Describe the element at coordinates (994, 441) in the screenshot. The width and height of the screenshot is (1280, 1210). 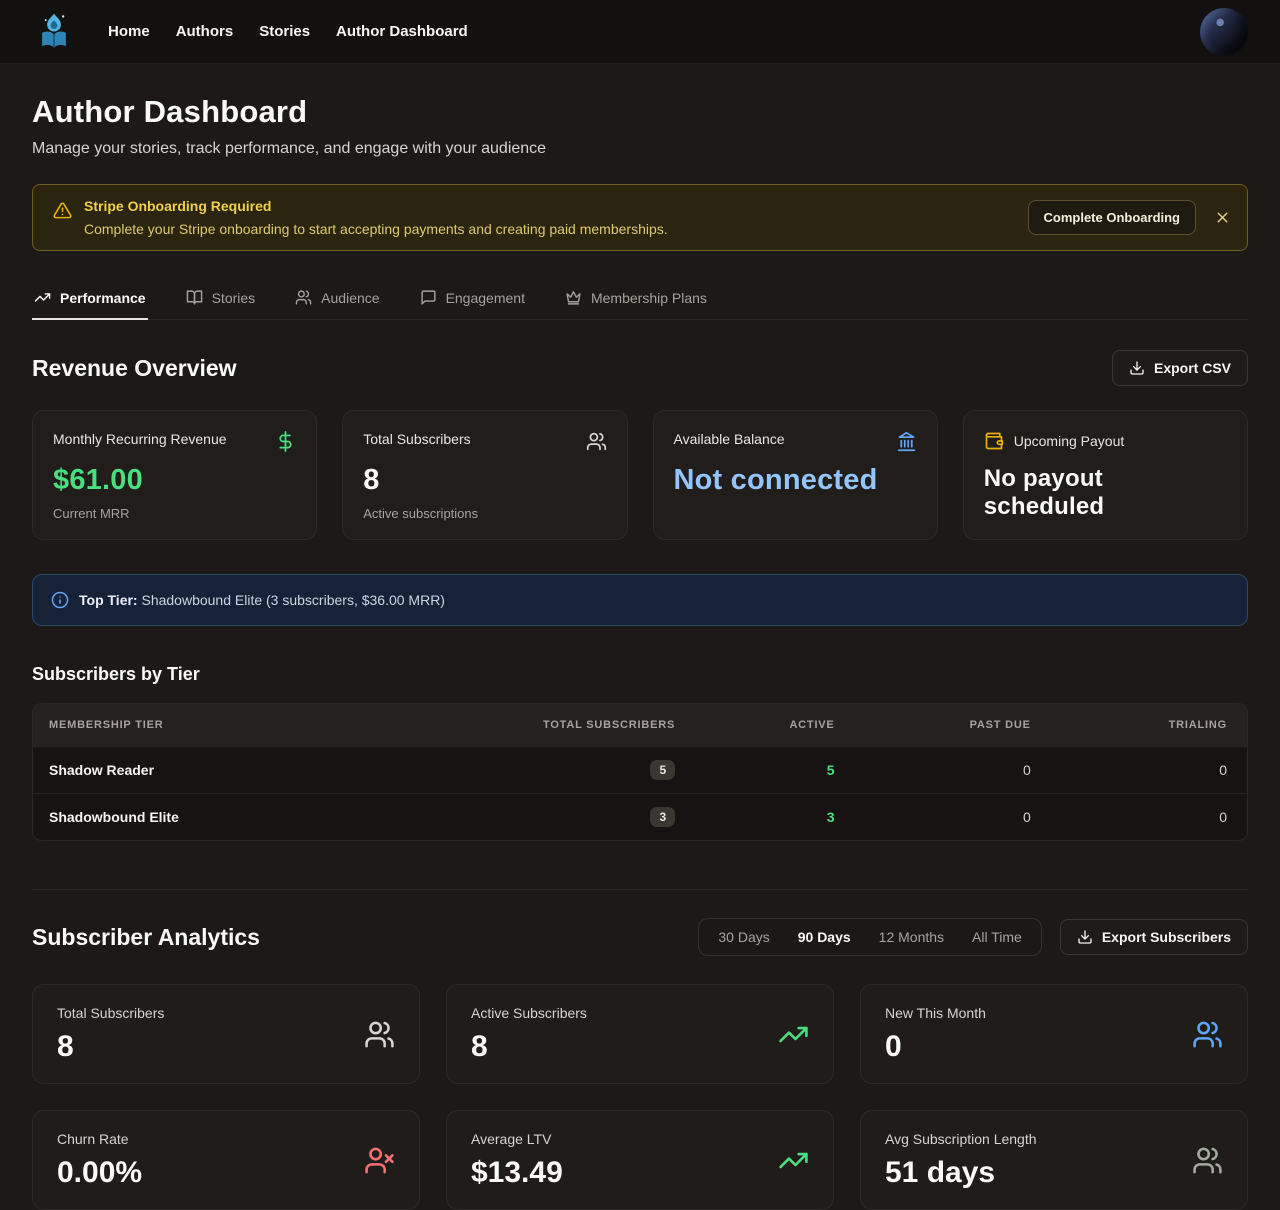
I see `wallet-icon` at that location.